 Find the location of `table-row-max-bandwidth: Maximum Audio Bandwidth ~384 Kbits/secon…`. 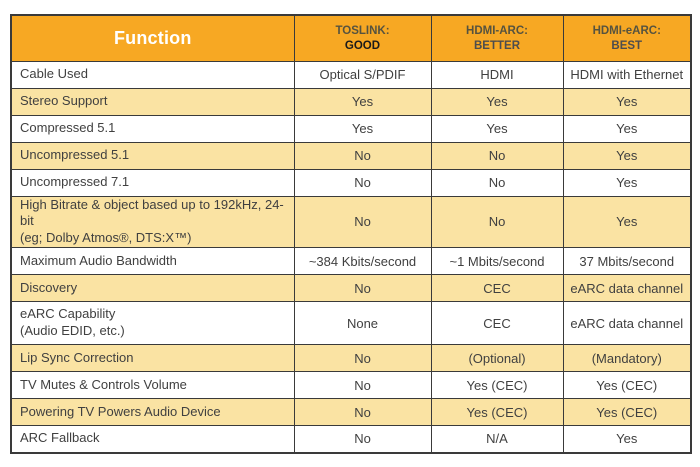

table-row-max-bandwidth: Maximum Audio Bandwidth ~384 Kbits/secon… is located at coordinates (351, 261).